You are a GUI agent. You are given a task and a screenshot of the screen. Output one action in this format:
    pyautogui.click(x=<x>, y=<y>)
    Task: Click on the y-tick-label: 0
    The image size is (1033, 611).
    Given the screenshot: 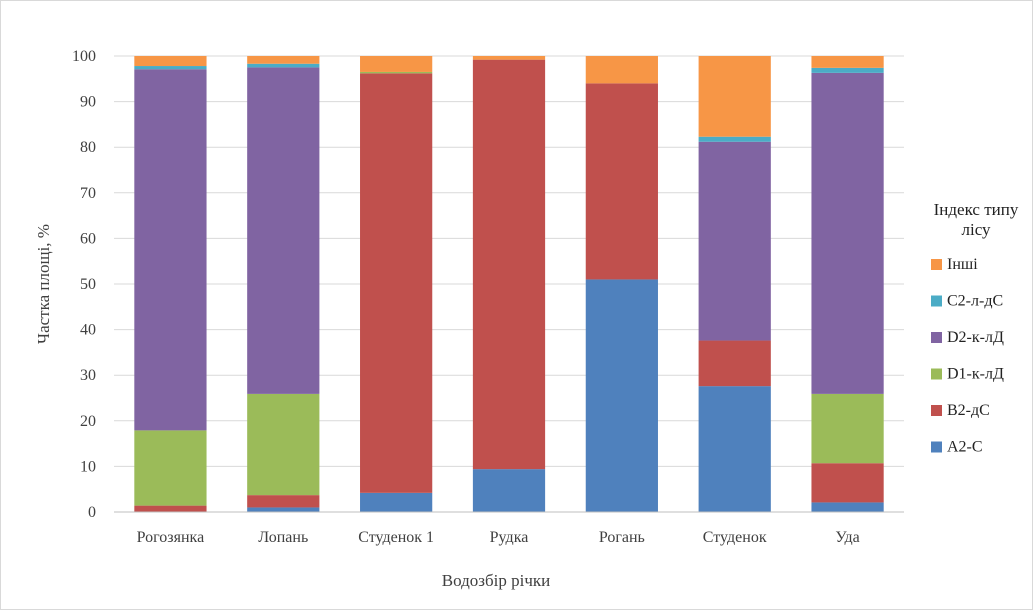 What is the action you would take?
    pyautogui.click(x=92, y=512)
    